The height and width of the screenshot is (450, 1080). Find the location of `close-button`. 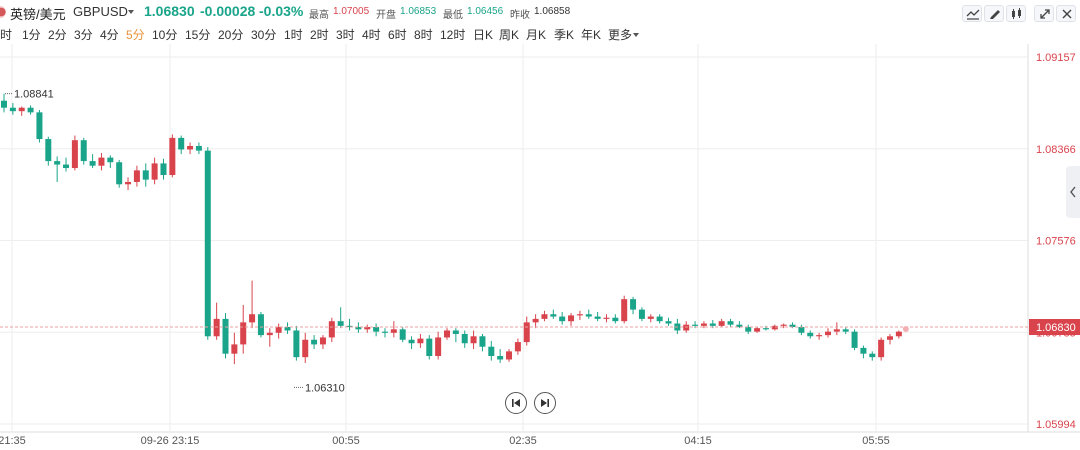

close-button is located at coordinates (1066, 13).